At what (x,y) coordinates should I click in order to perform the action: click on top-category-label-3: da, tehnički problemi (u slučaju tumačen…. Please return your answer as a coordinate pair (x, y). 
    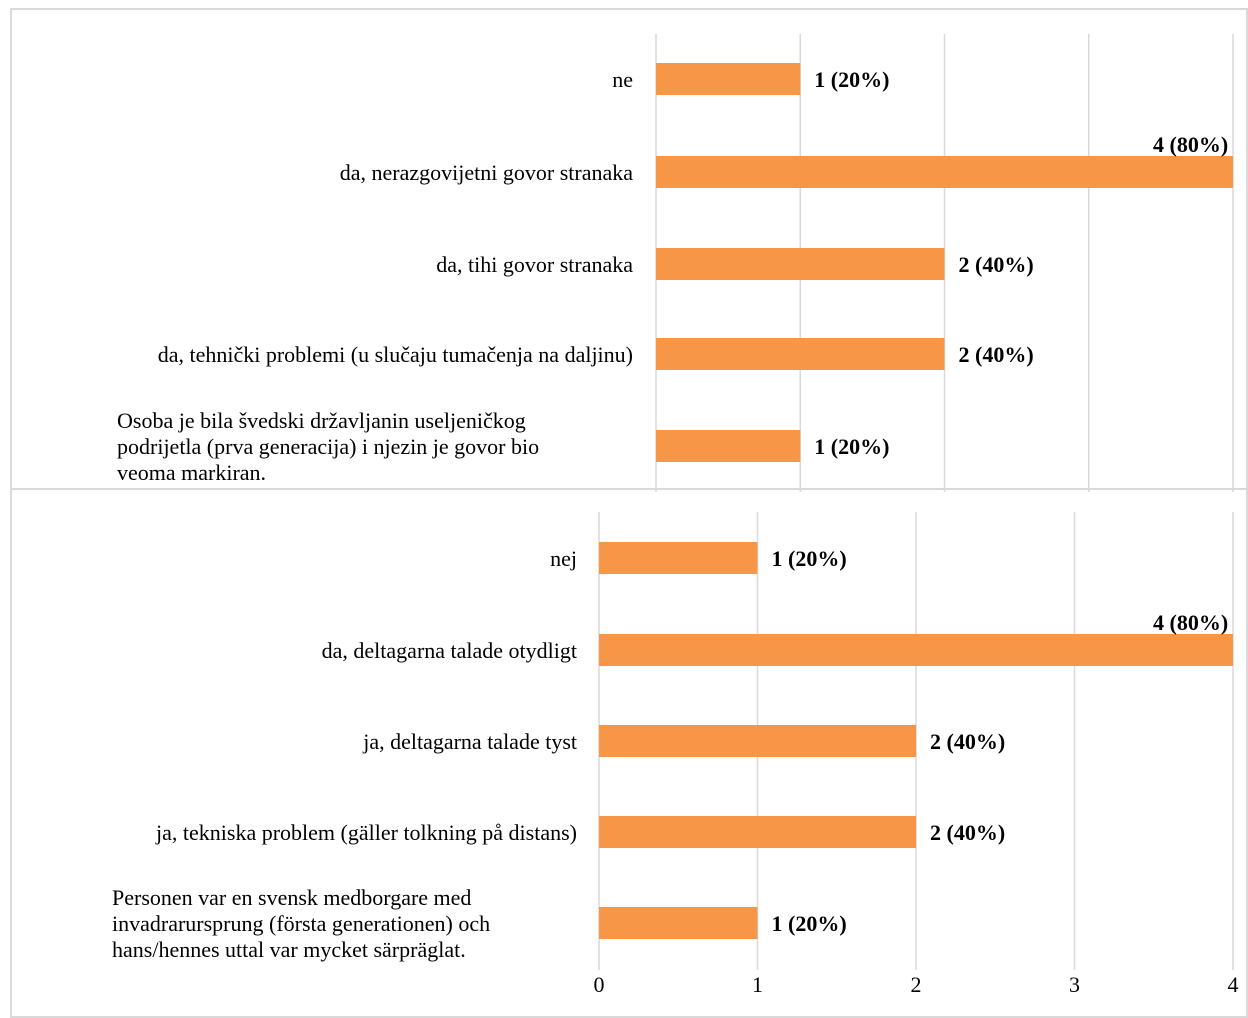
    Looking at the image, I should click on (395, 354).